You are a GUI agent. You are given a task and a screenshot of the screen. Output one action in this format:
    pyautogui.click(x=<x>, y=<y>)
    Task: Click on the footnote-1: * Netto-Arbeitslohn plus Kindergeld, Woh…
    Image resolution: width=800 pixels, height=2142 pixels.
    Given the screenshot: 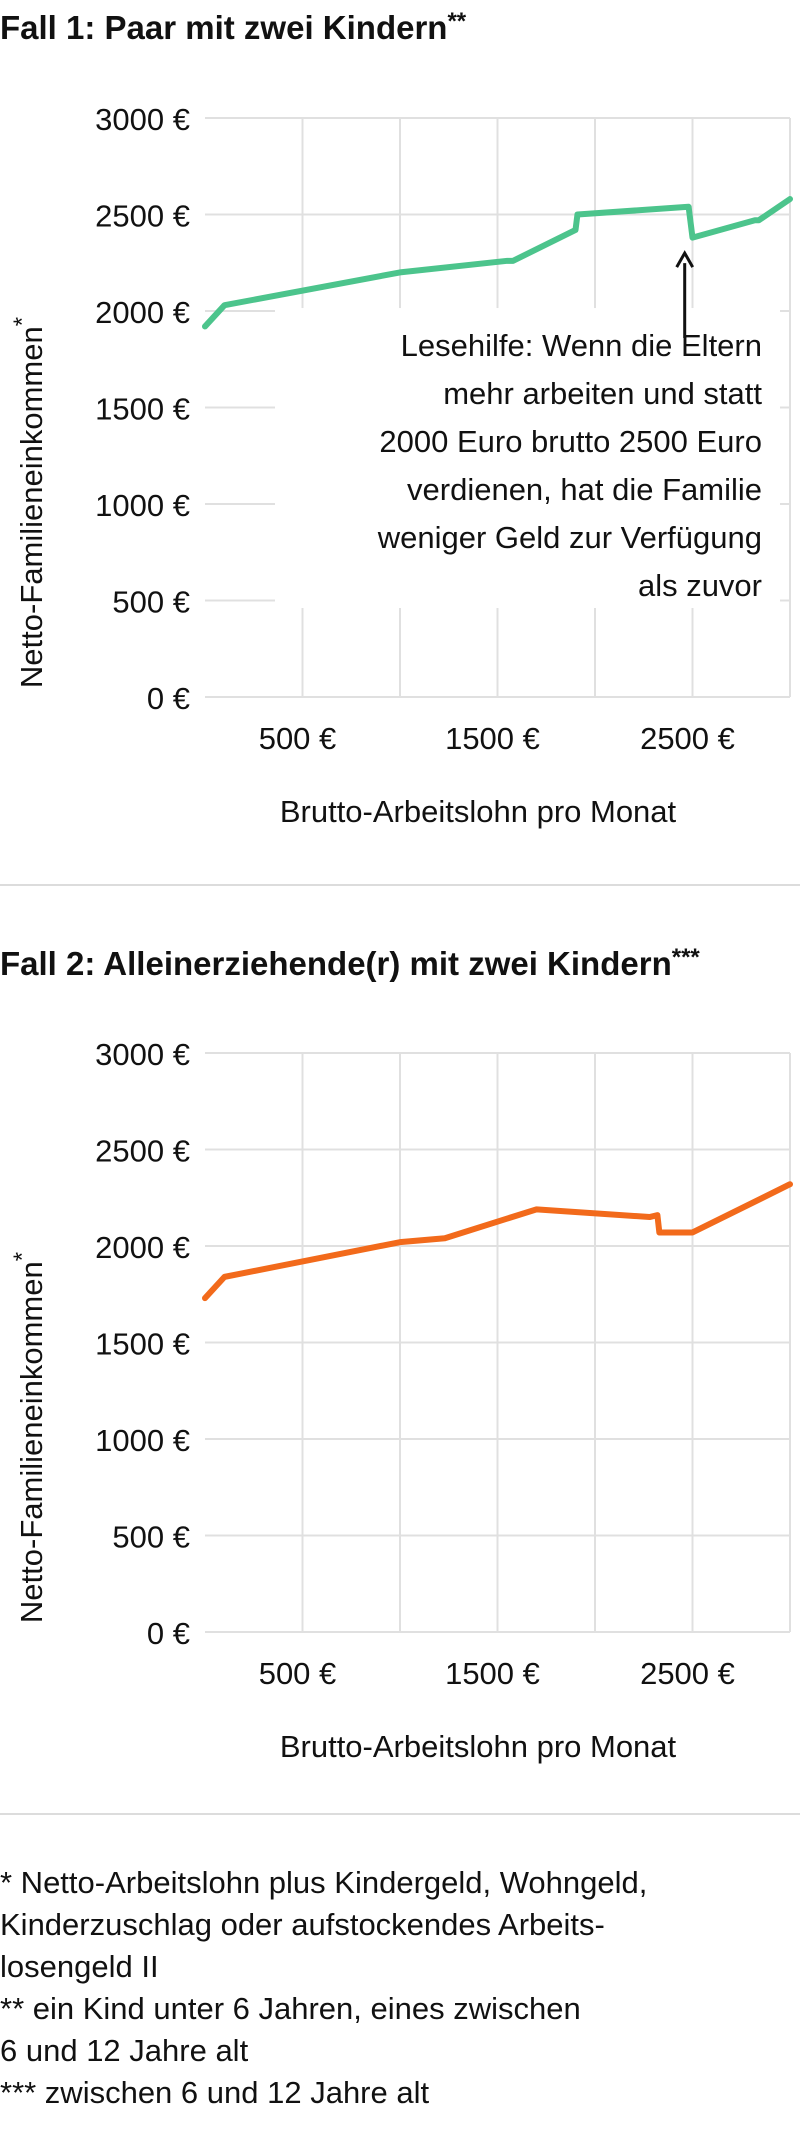 What is the action you would take?
    pyautogui.click(x=324, y=1903)
    